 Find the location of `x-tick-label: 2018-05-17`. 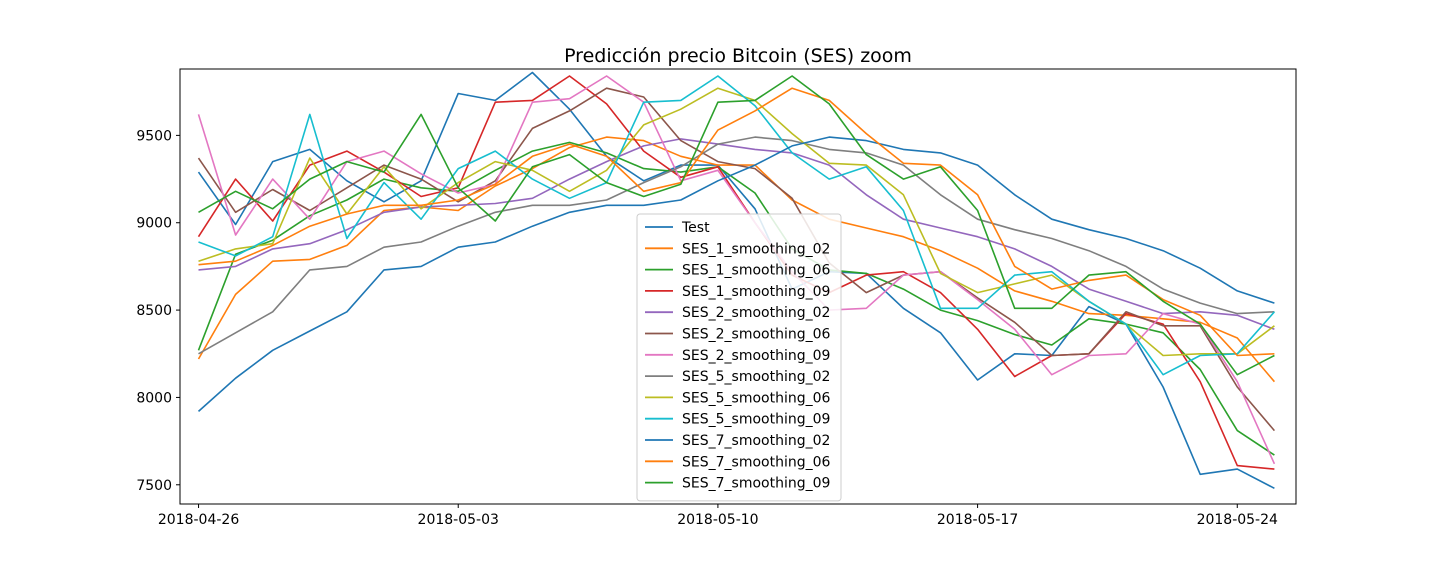

x-tick-label: 2018-05-17 is located at coordinates (977, 520).